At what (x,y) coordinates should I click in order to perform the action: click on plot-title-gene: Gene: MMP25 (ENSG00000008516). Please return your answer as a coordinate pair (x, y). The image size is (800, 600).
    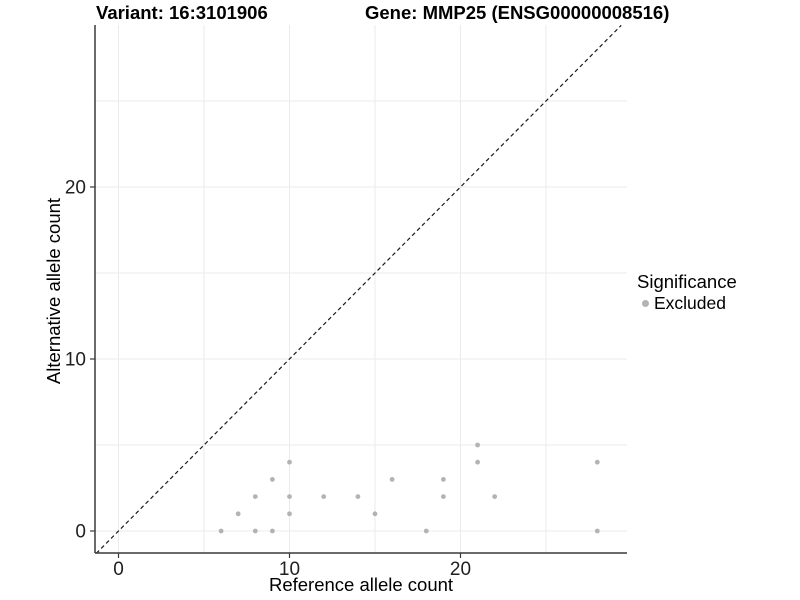
    Looking at the image, I should click on (517, 12).